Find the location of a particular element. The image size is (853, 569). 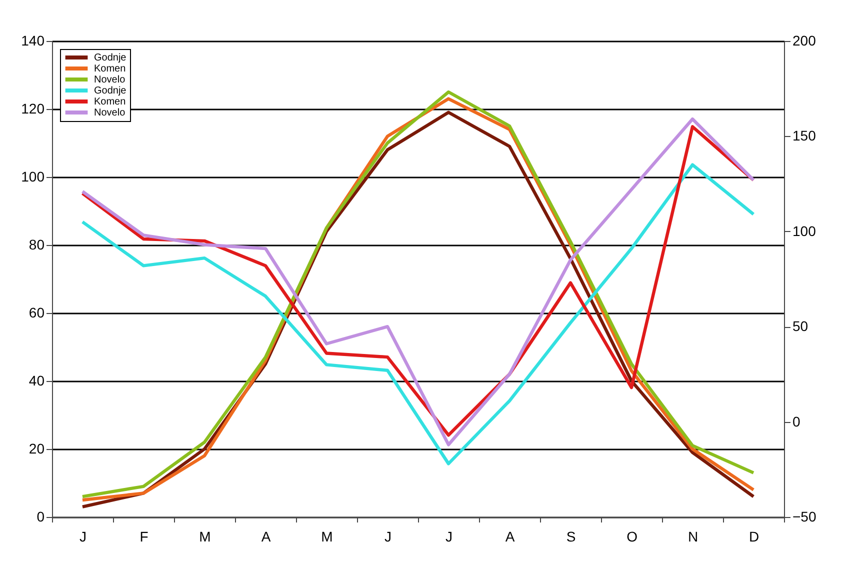

y2-tick-label: 150 is located at coordinates (804, 136).